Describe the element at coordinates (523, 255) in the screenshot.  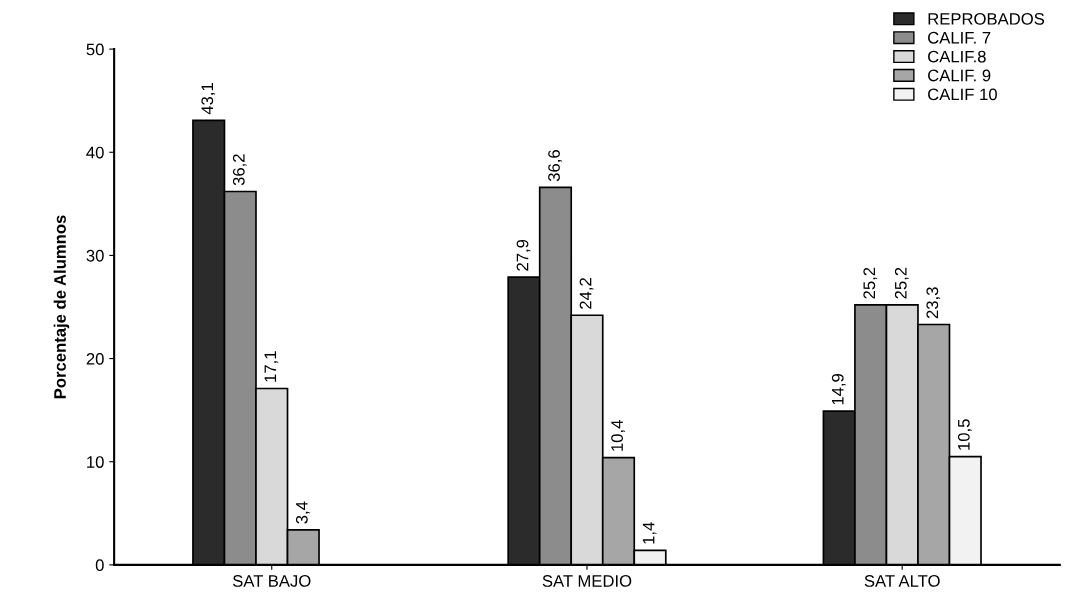
I see `data-label: 27,9` at that location.